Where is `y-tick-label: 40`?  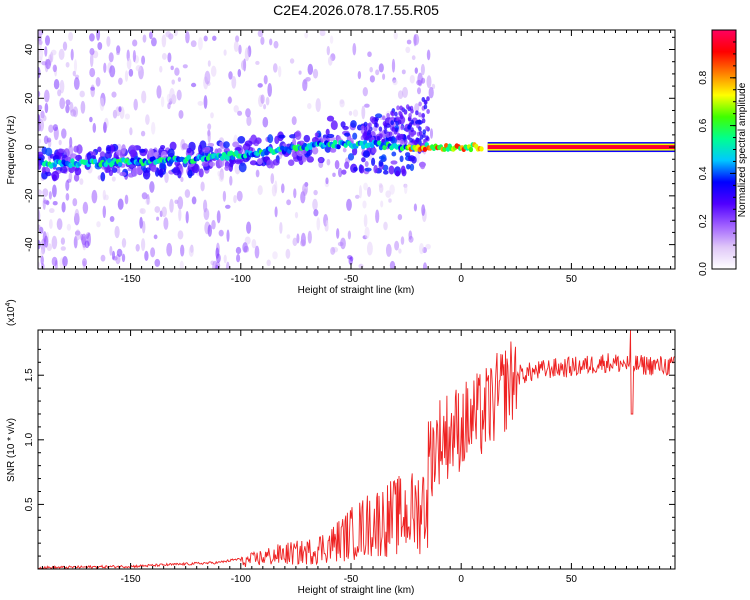
y-tick-label: 40 is located at coordinates (29, 50).